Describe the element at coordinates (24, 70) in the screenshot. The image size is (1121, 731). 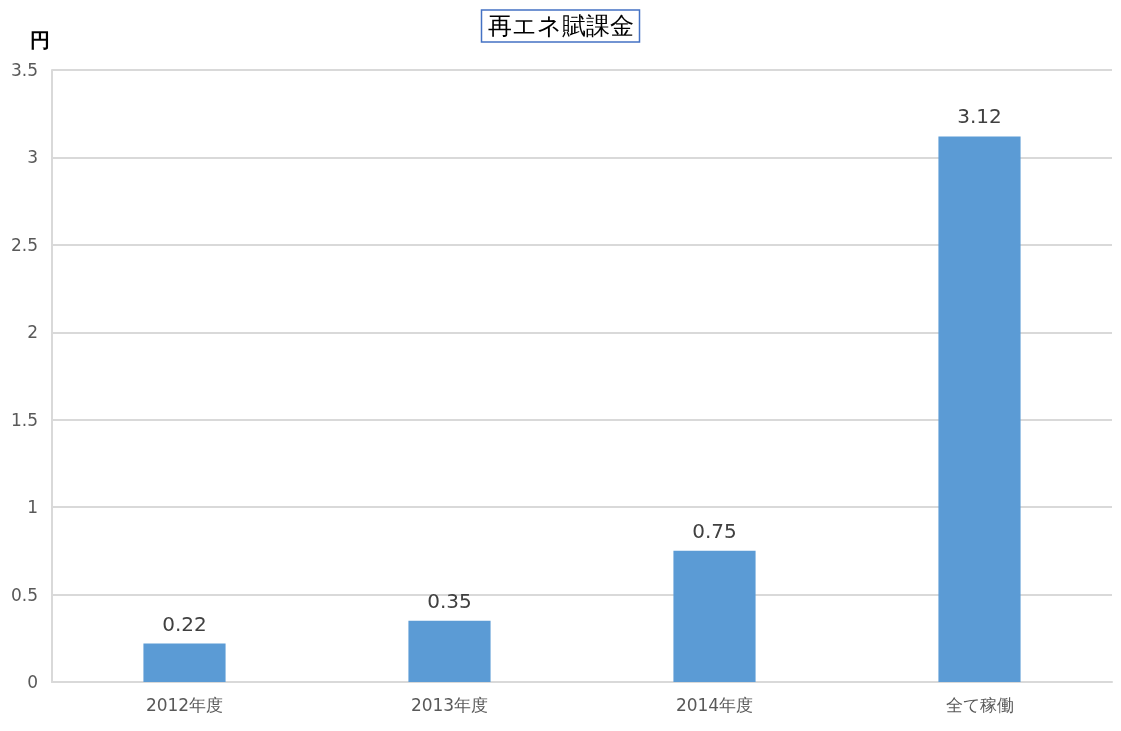
I see `y-tick-label: 3.5` at that location.